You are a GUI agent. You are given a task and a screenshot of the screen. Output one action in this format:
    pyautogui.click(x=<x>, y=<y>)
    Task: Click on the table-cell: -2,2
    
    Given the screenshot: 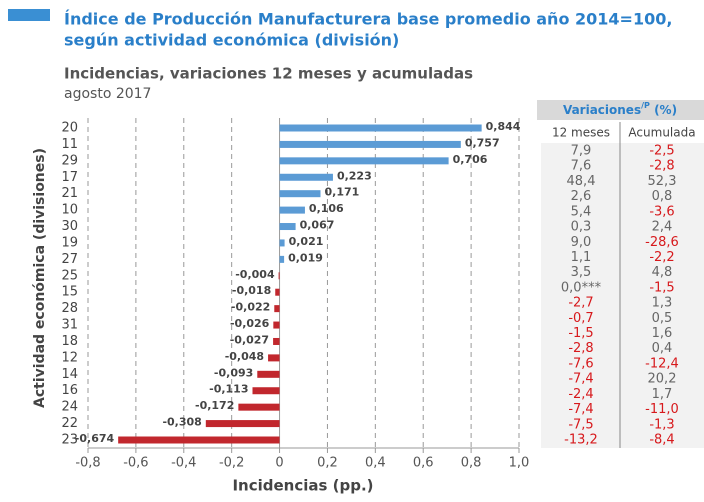 What is the action you would take?
    pyautogui.click(x=661, y=257)
    